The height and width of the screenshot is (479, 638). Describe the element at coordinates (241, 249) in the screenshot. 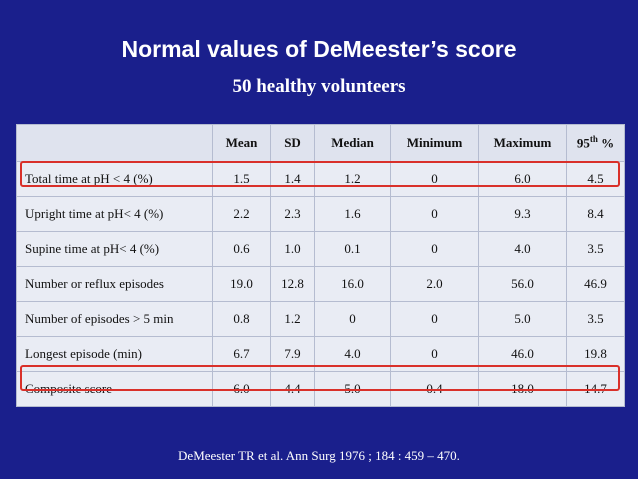

I see `cell-mean: 0.6` at that location.